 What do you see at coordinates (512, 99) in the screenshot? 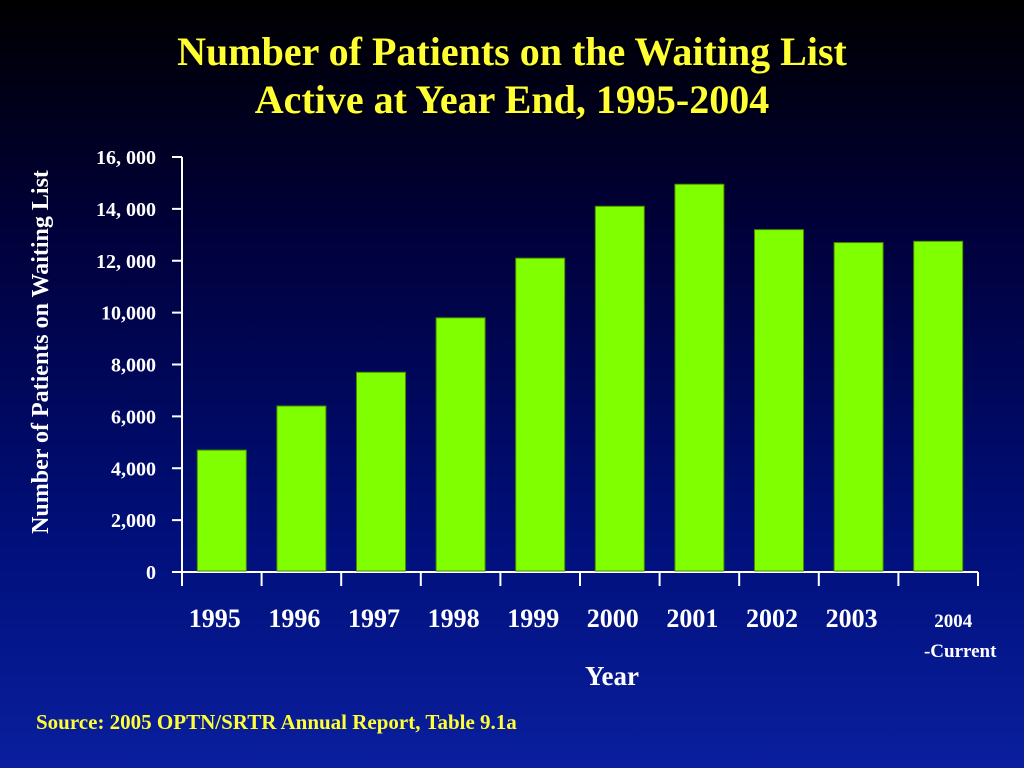
I see `chart-title-line-2: Active at Year End, 1995-2004` at bounding box center [512, 99].